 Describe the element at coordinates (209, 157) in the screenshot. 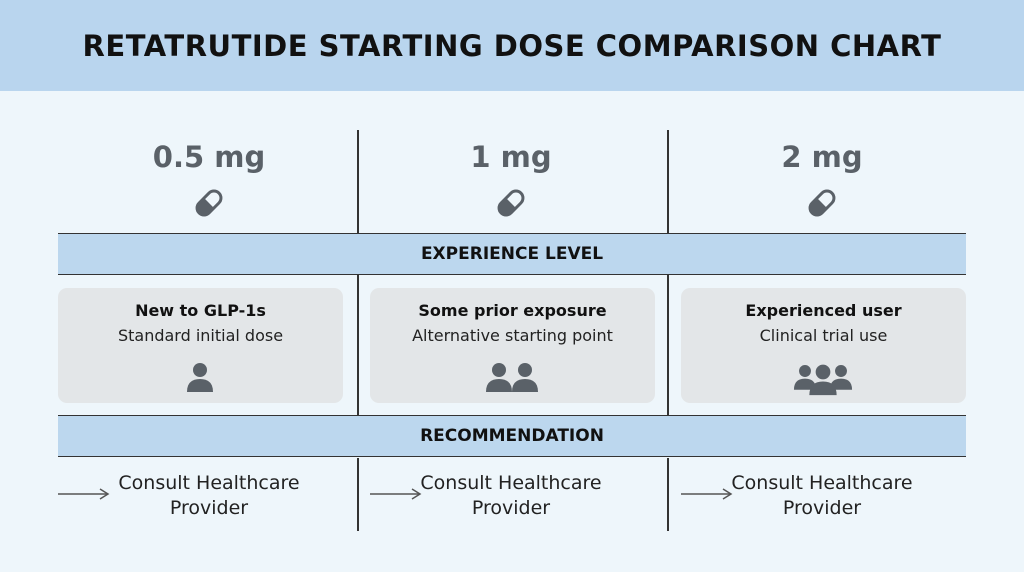

I see `dose-label: 0.5 mg` at that location.